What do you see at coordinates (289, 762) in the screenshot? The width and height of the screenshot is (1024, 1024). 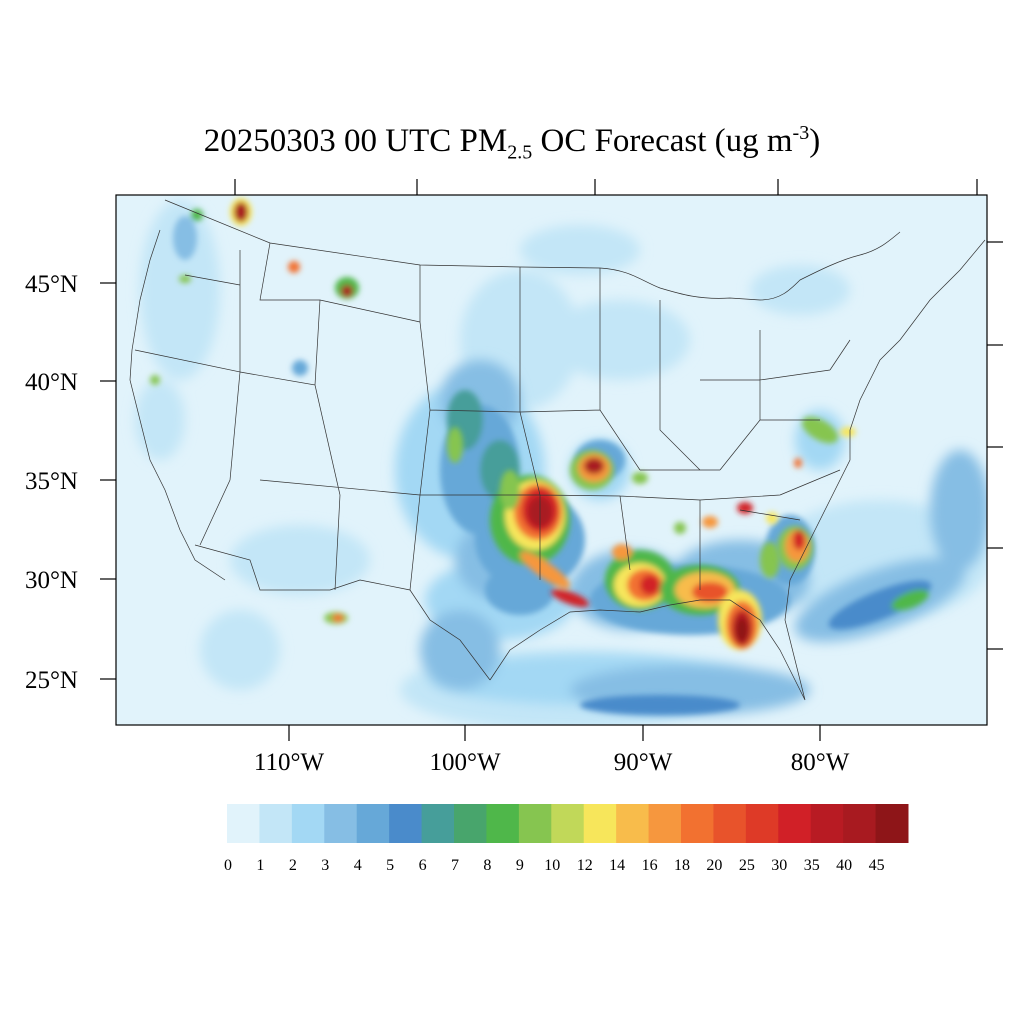 I see `longitude-label: 110°W` at bounding box center [289, 762].